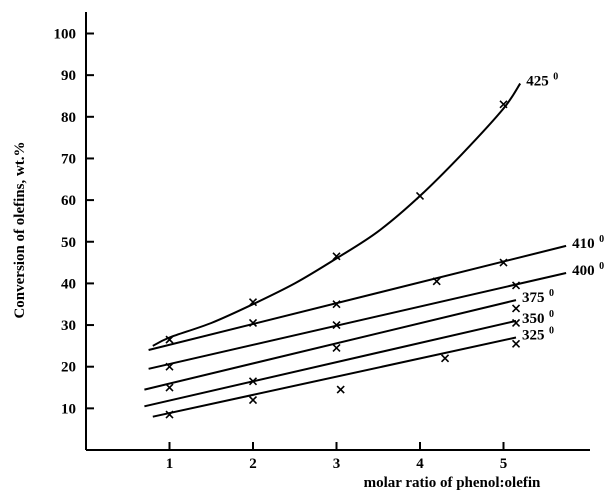  I want to click on y-tick-label: 100, so click(65, 35).